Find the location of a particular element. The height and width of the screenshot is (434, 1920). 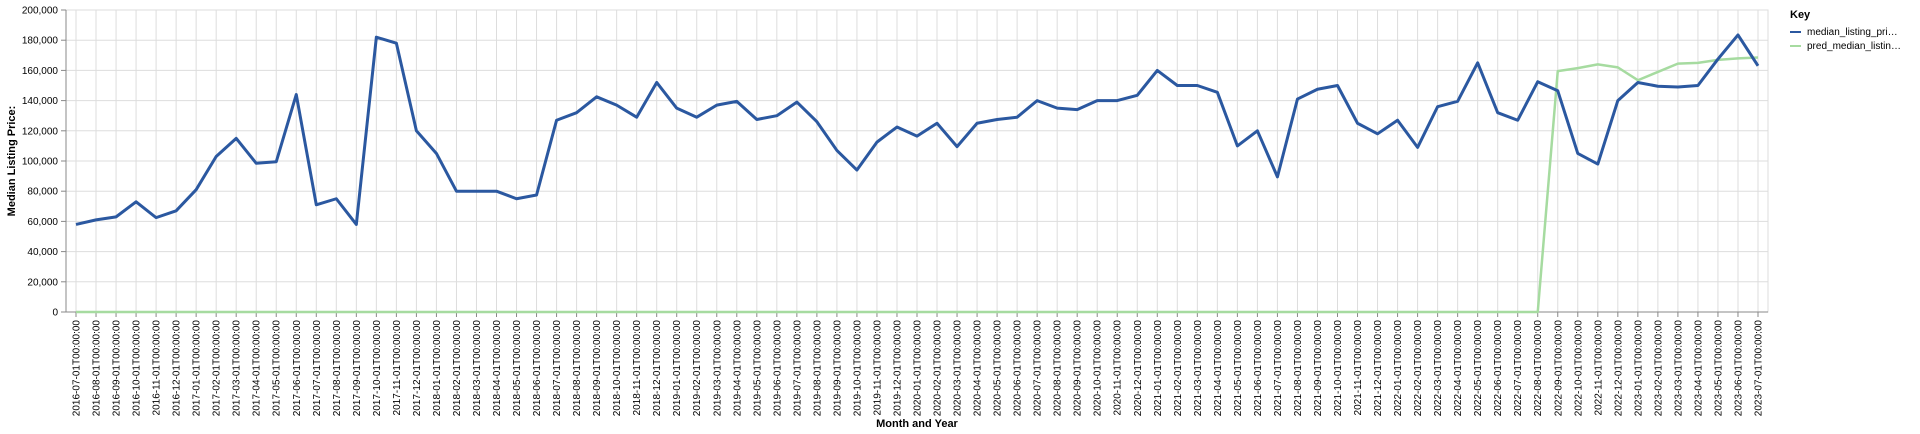

x-tick-label: 2022-01-01T00:00:00 is located at coordinates (1398, 368).